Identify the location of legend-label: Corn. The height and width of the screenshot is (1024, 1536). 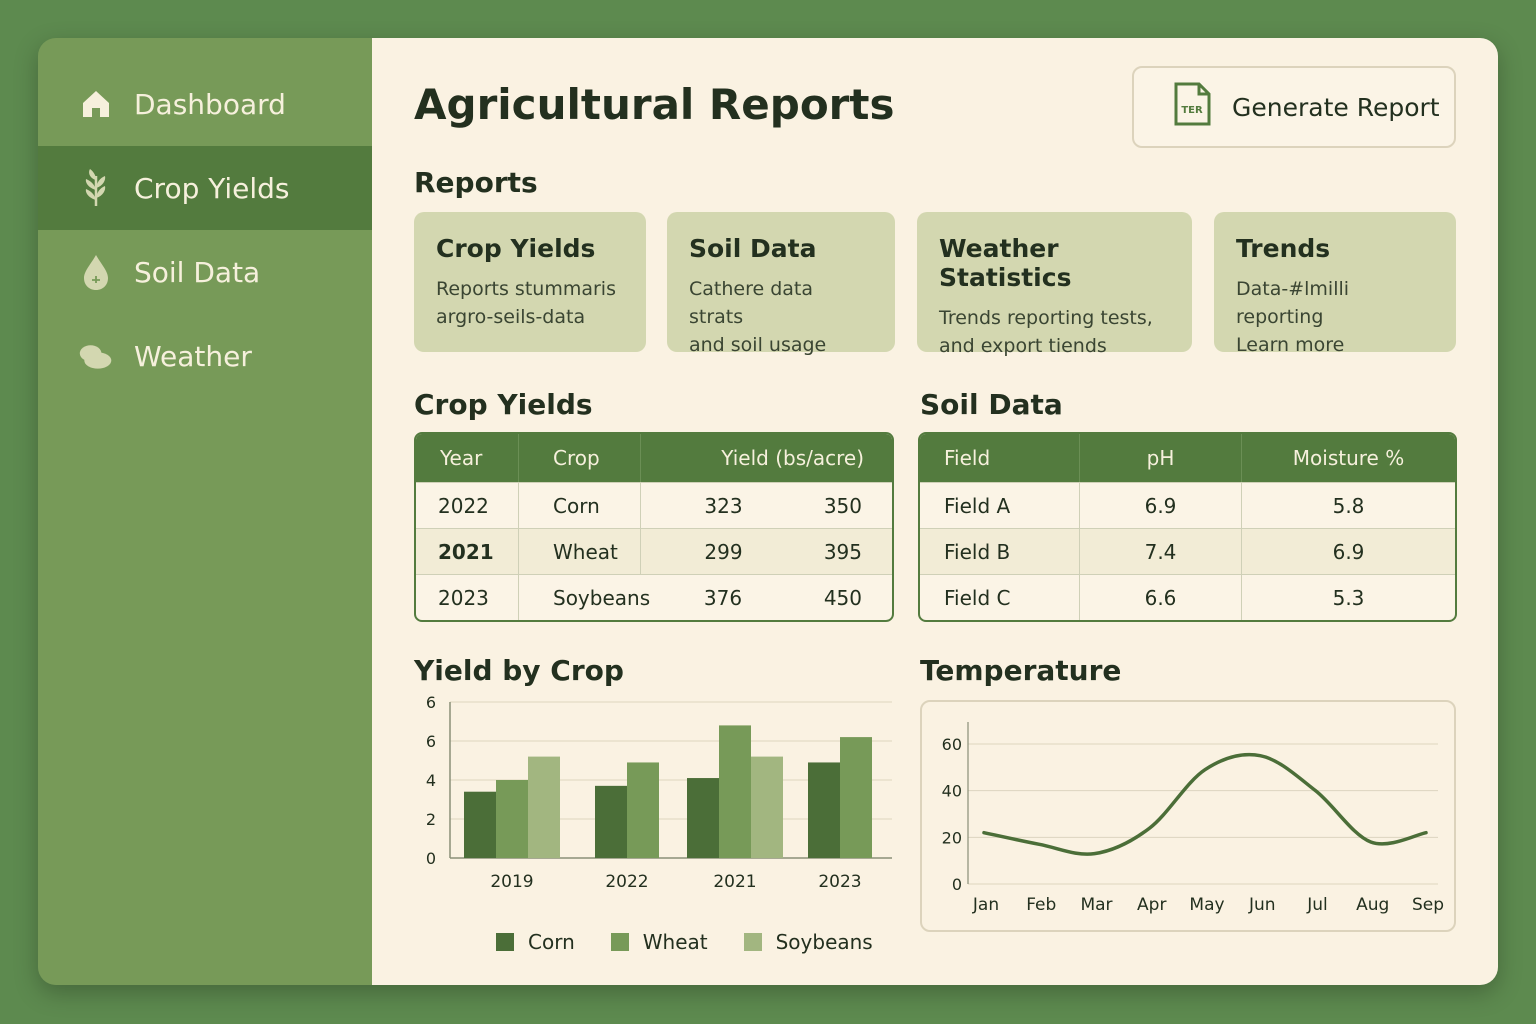
(551, 942).